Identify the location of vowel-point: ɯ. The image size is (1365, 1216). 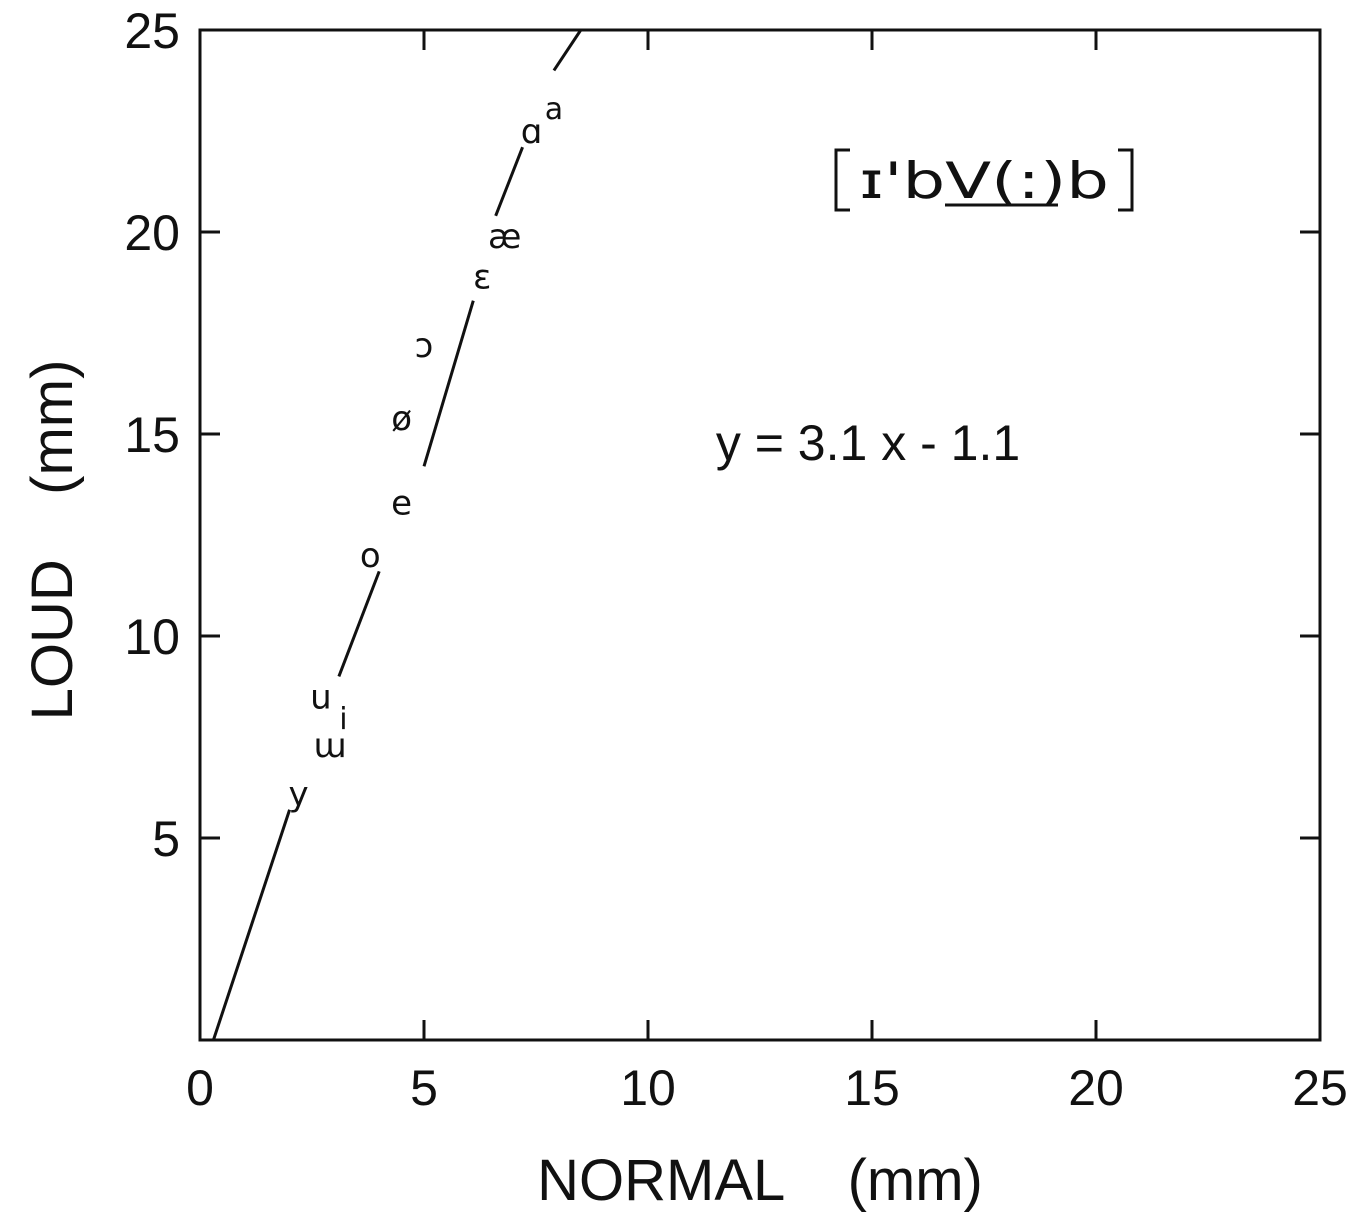
(329, 746).